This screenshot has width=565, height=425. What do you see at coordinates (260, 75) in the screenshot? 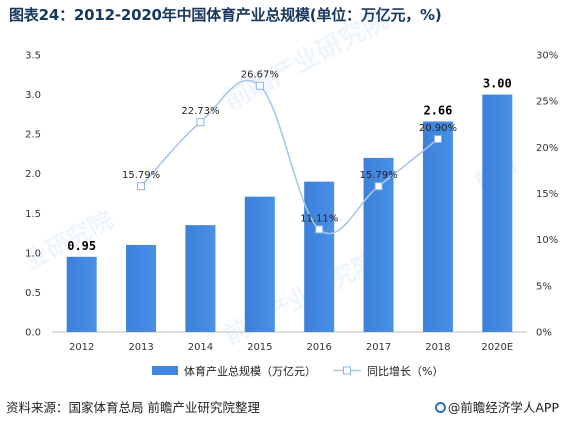
I see `line-data-label: 26.67%` at bounding box center [260, 75].